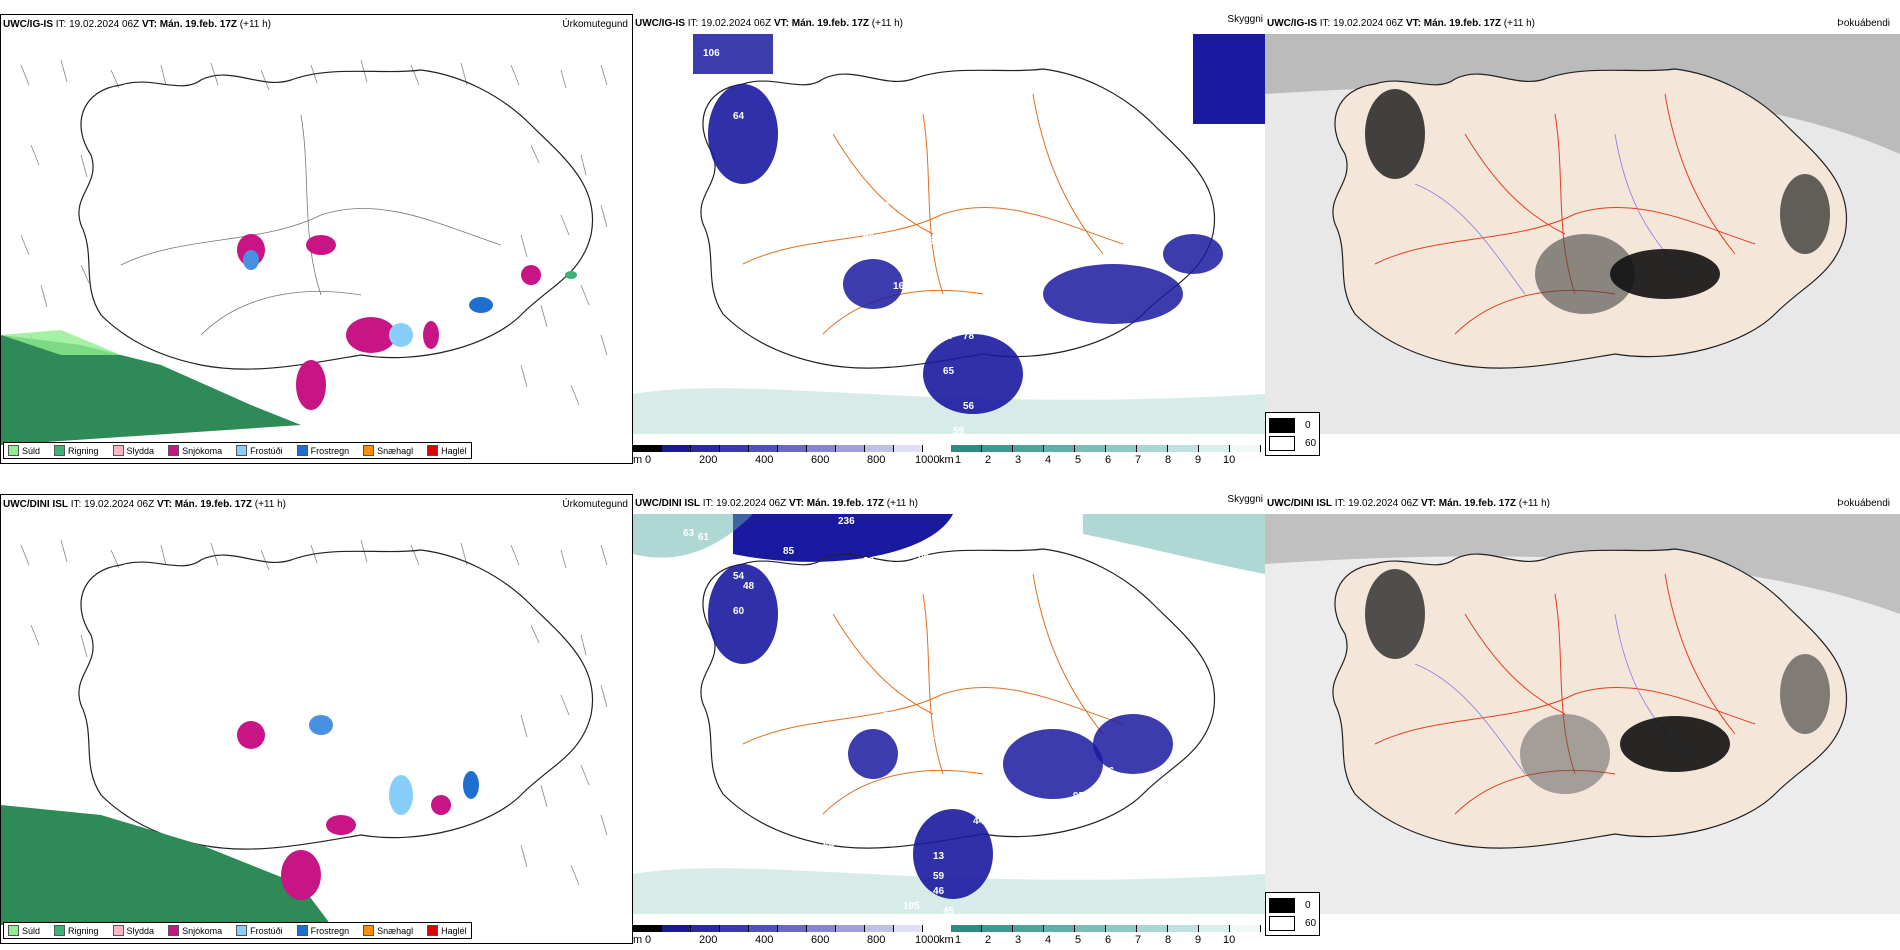  What do you see at coordinates (1119, 231) in the screenshot?
I see `ceiling-label: 89` at bounding box center [1119, 231].